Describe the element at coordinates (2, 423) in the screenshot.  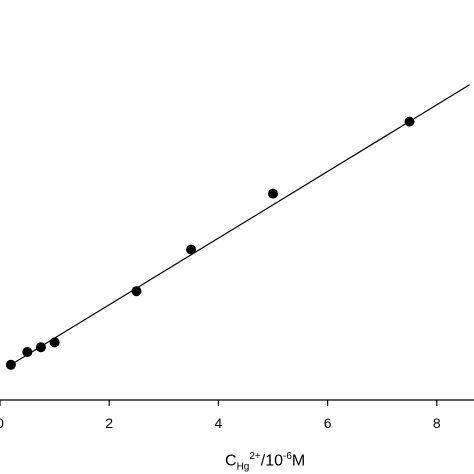
I see `x-tick-label: 0` at that location.